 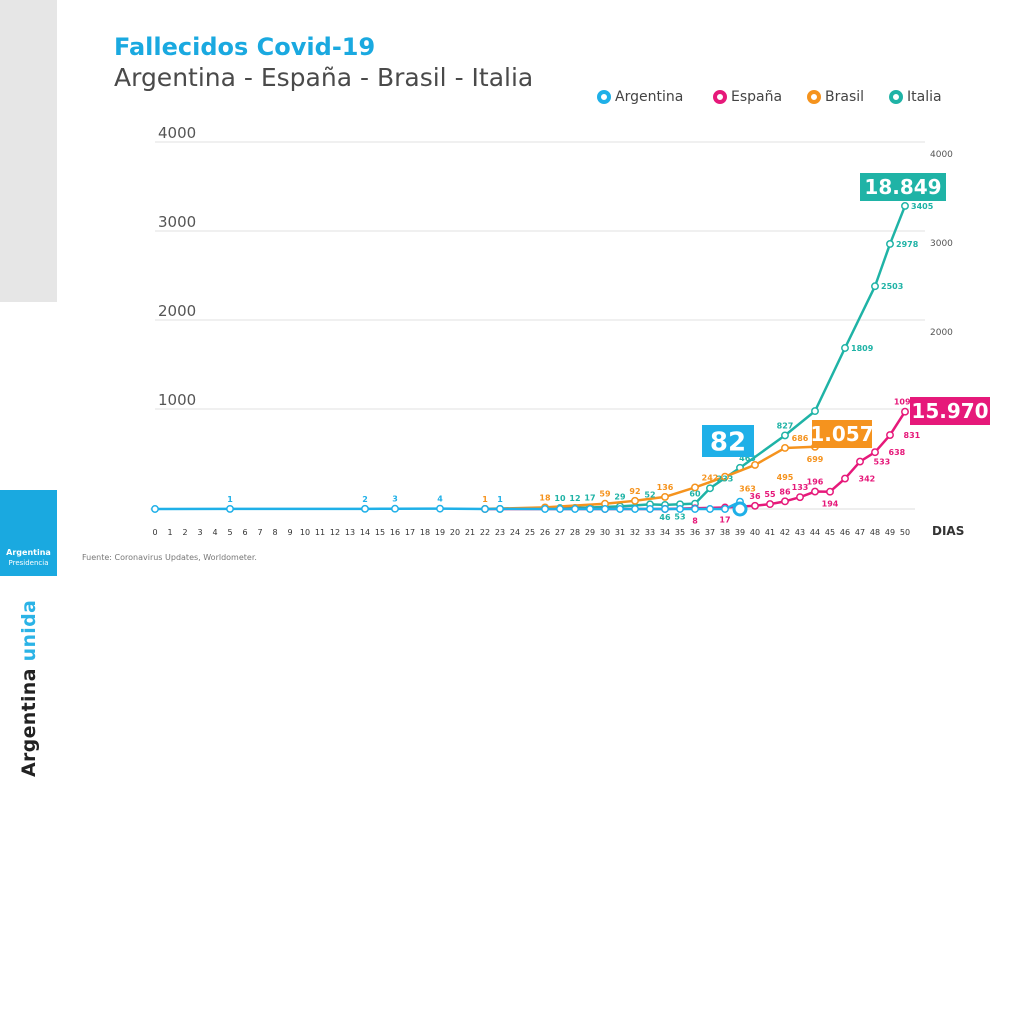 What do you see at coordinates (912, 435) in the screenshot?
I see `data-label: 831` at bounding box center [912, 435].